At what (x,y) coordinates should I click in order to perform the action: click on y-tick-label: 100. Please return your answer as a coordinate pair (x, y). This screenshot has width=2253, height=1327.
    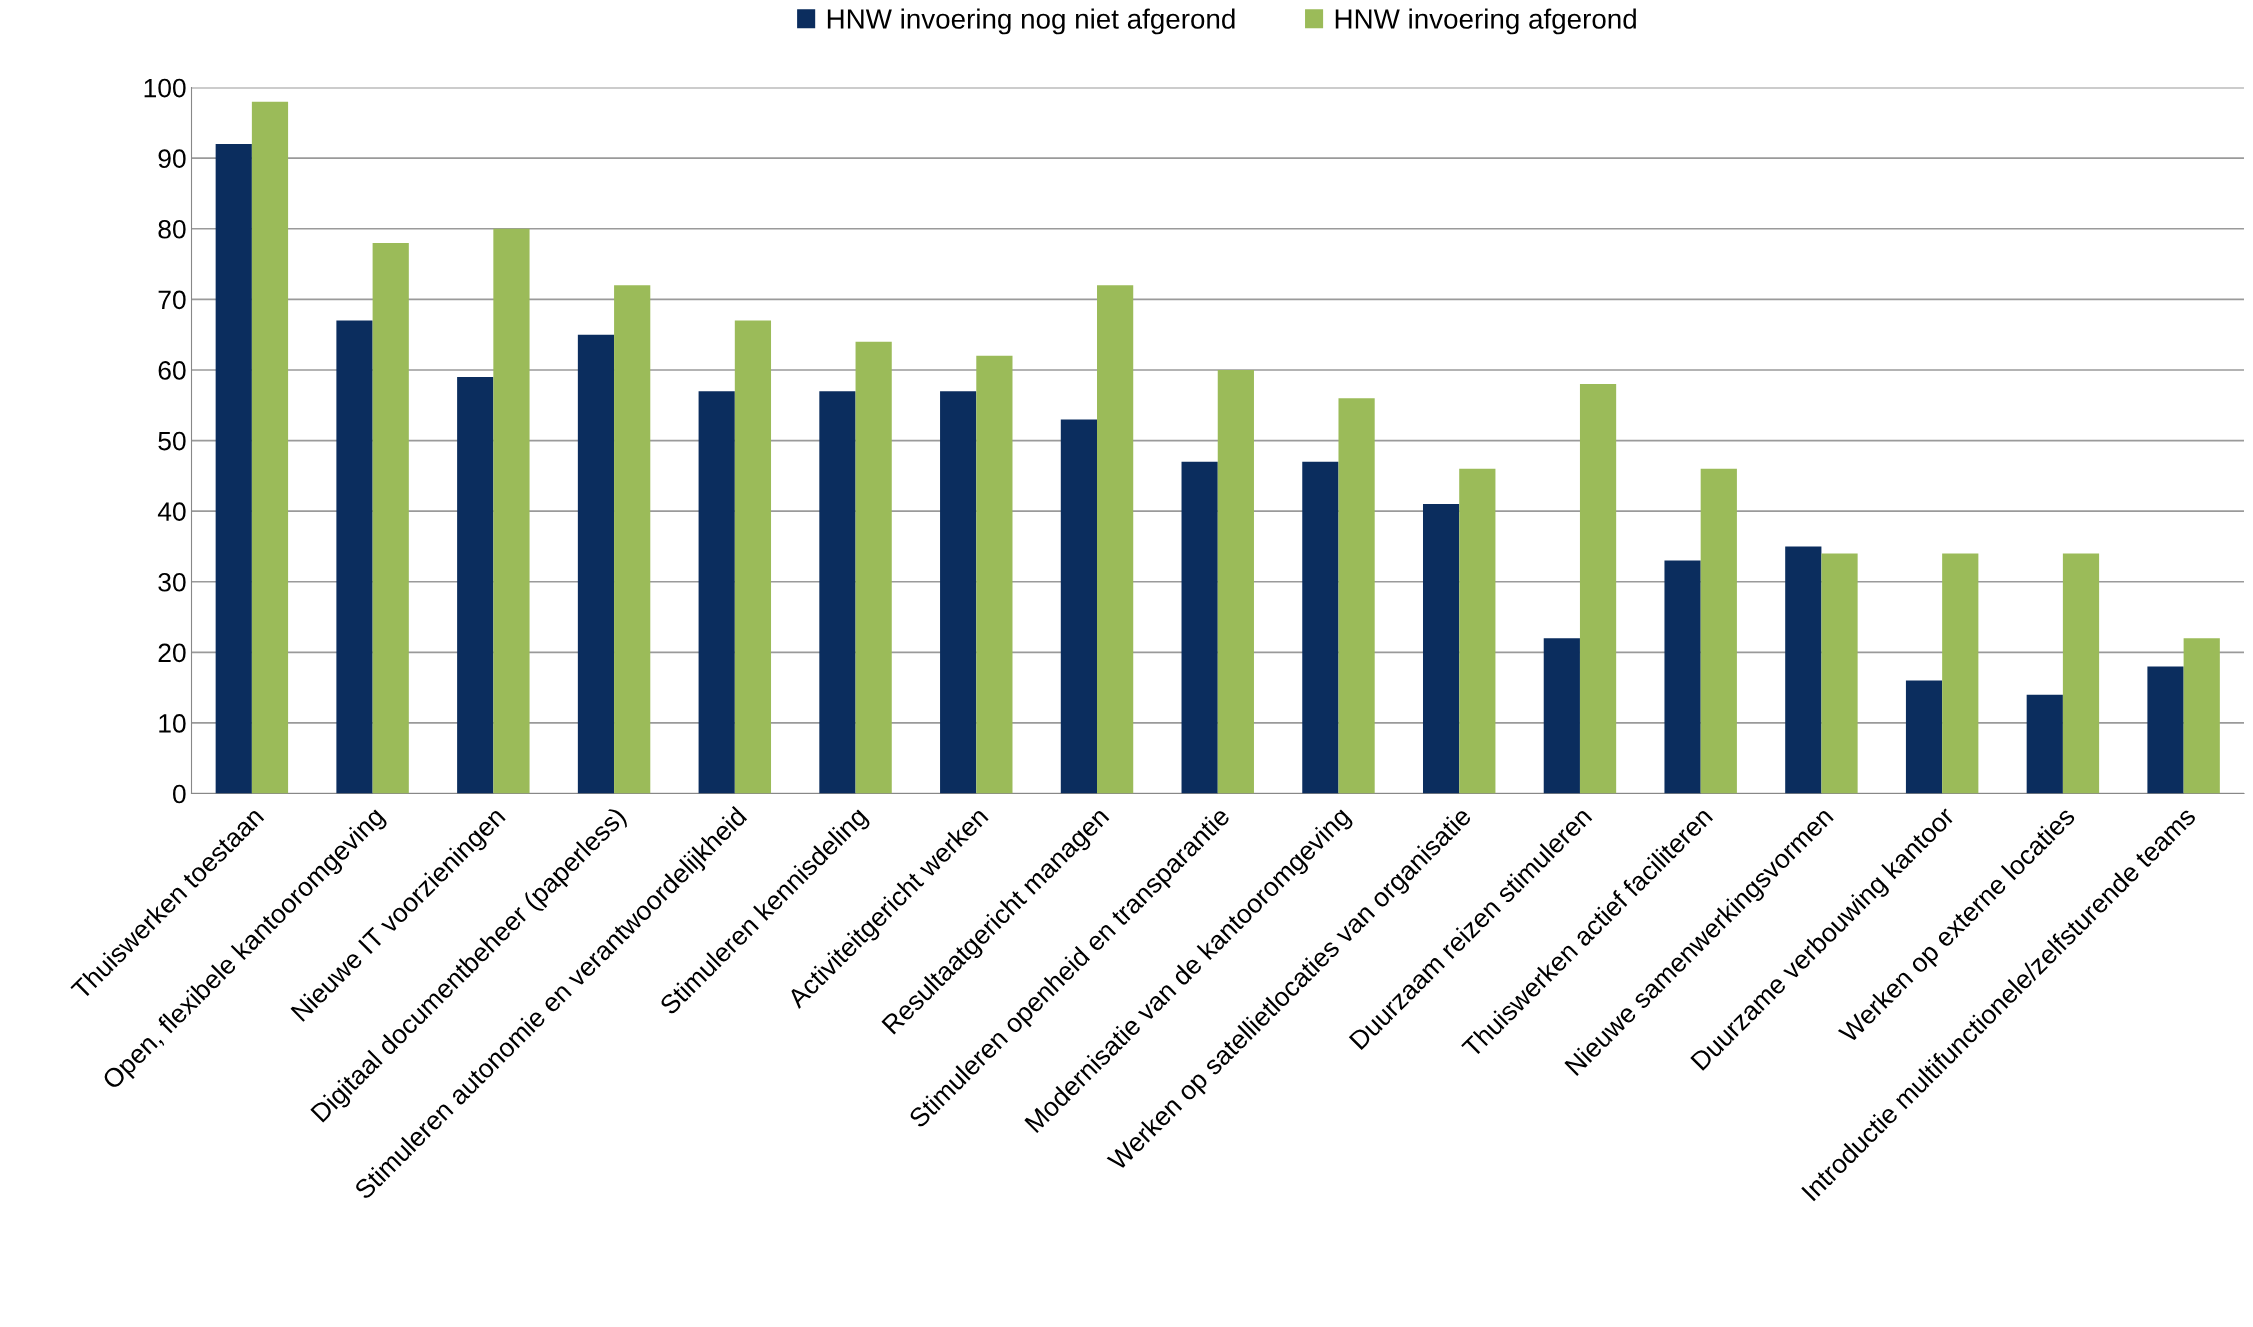
    Looking at the image, I should click on (165, 88).